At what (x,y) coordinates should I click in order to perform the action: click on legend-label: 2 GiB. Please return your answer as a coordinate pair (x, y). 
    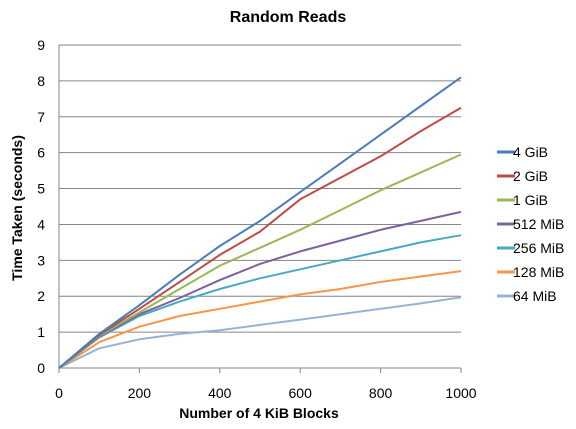
    Looking at the image, I should click on (530, 176).